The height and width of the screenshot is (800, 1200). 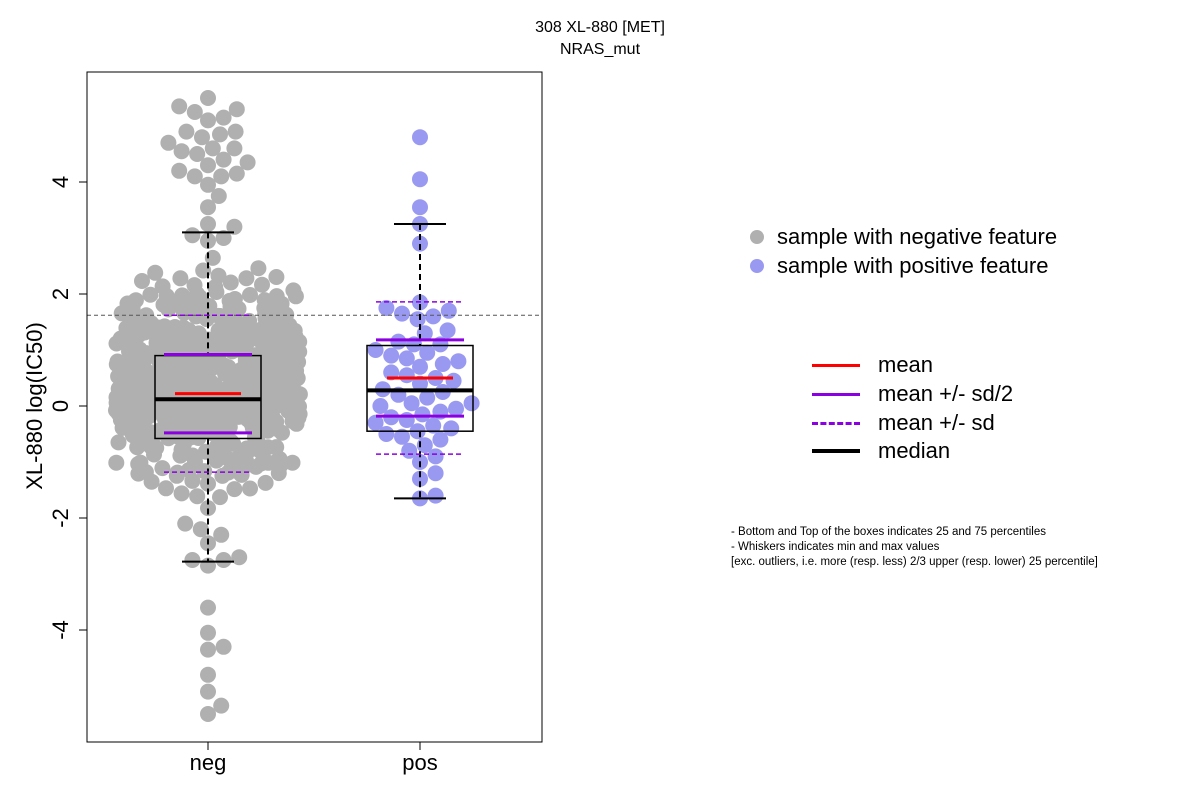 I want to click on purple-line-icon, so click(x=836, y=394).